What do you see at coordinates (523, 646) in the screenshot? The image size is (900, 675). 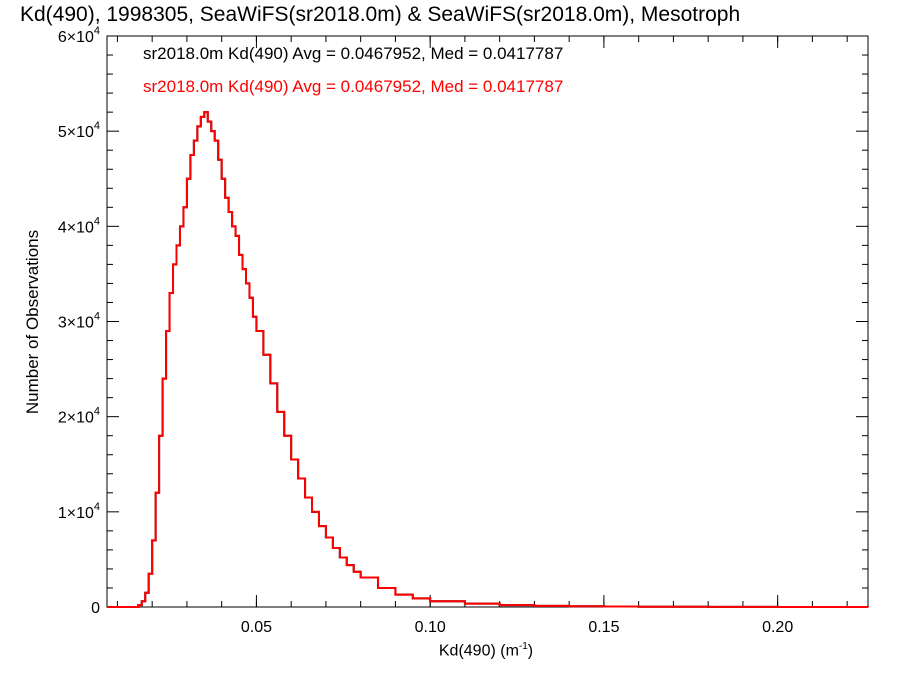 I see `x-axis-label-exponent: -1` at bounding box center [523, 646].